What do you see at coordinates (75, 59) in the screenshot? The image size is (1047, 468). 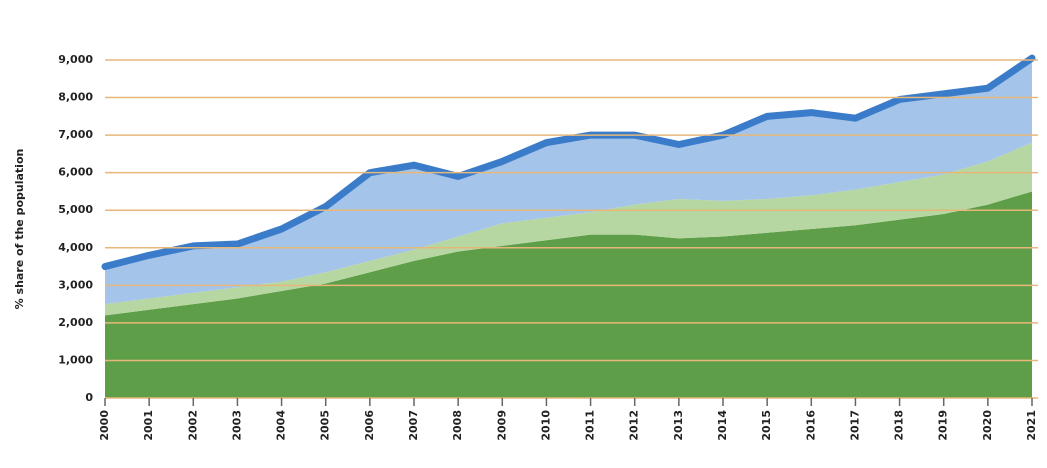 I see `y-tick-label: 9,000` at bounding box center [75, 59].